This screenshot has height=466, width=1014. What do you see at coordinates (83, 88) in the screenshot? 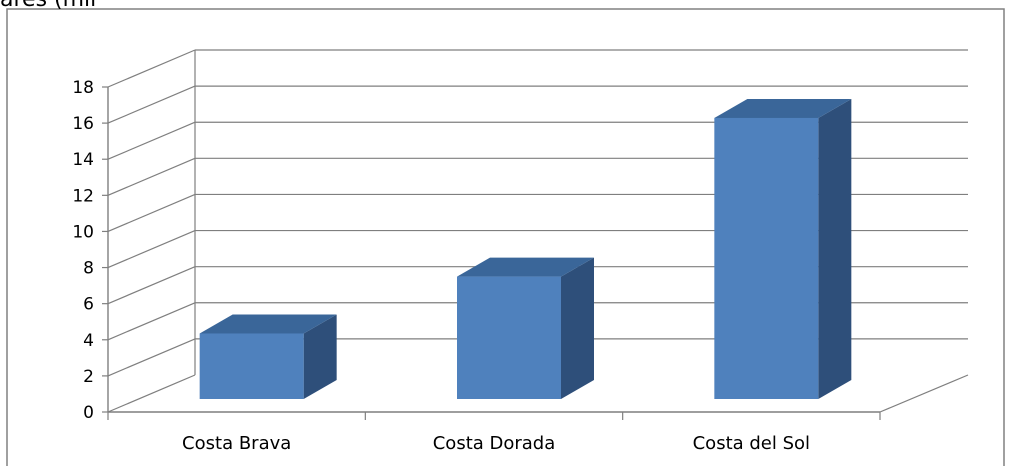
I see `y-tick-label: 18` at bounding box center [83, 88].